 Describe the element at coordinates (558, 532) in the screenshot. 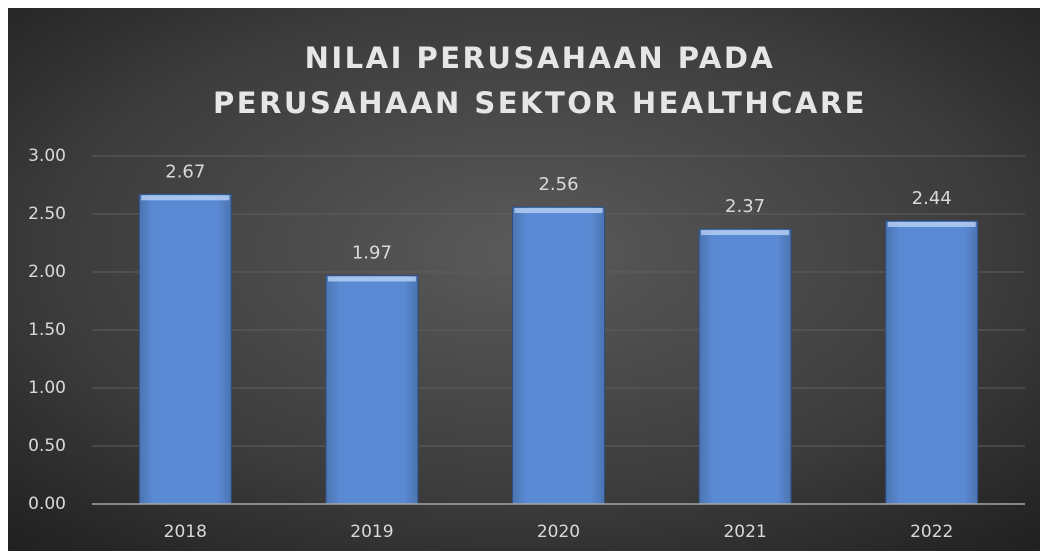

I see `x-tick-label: 2020` at that location.